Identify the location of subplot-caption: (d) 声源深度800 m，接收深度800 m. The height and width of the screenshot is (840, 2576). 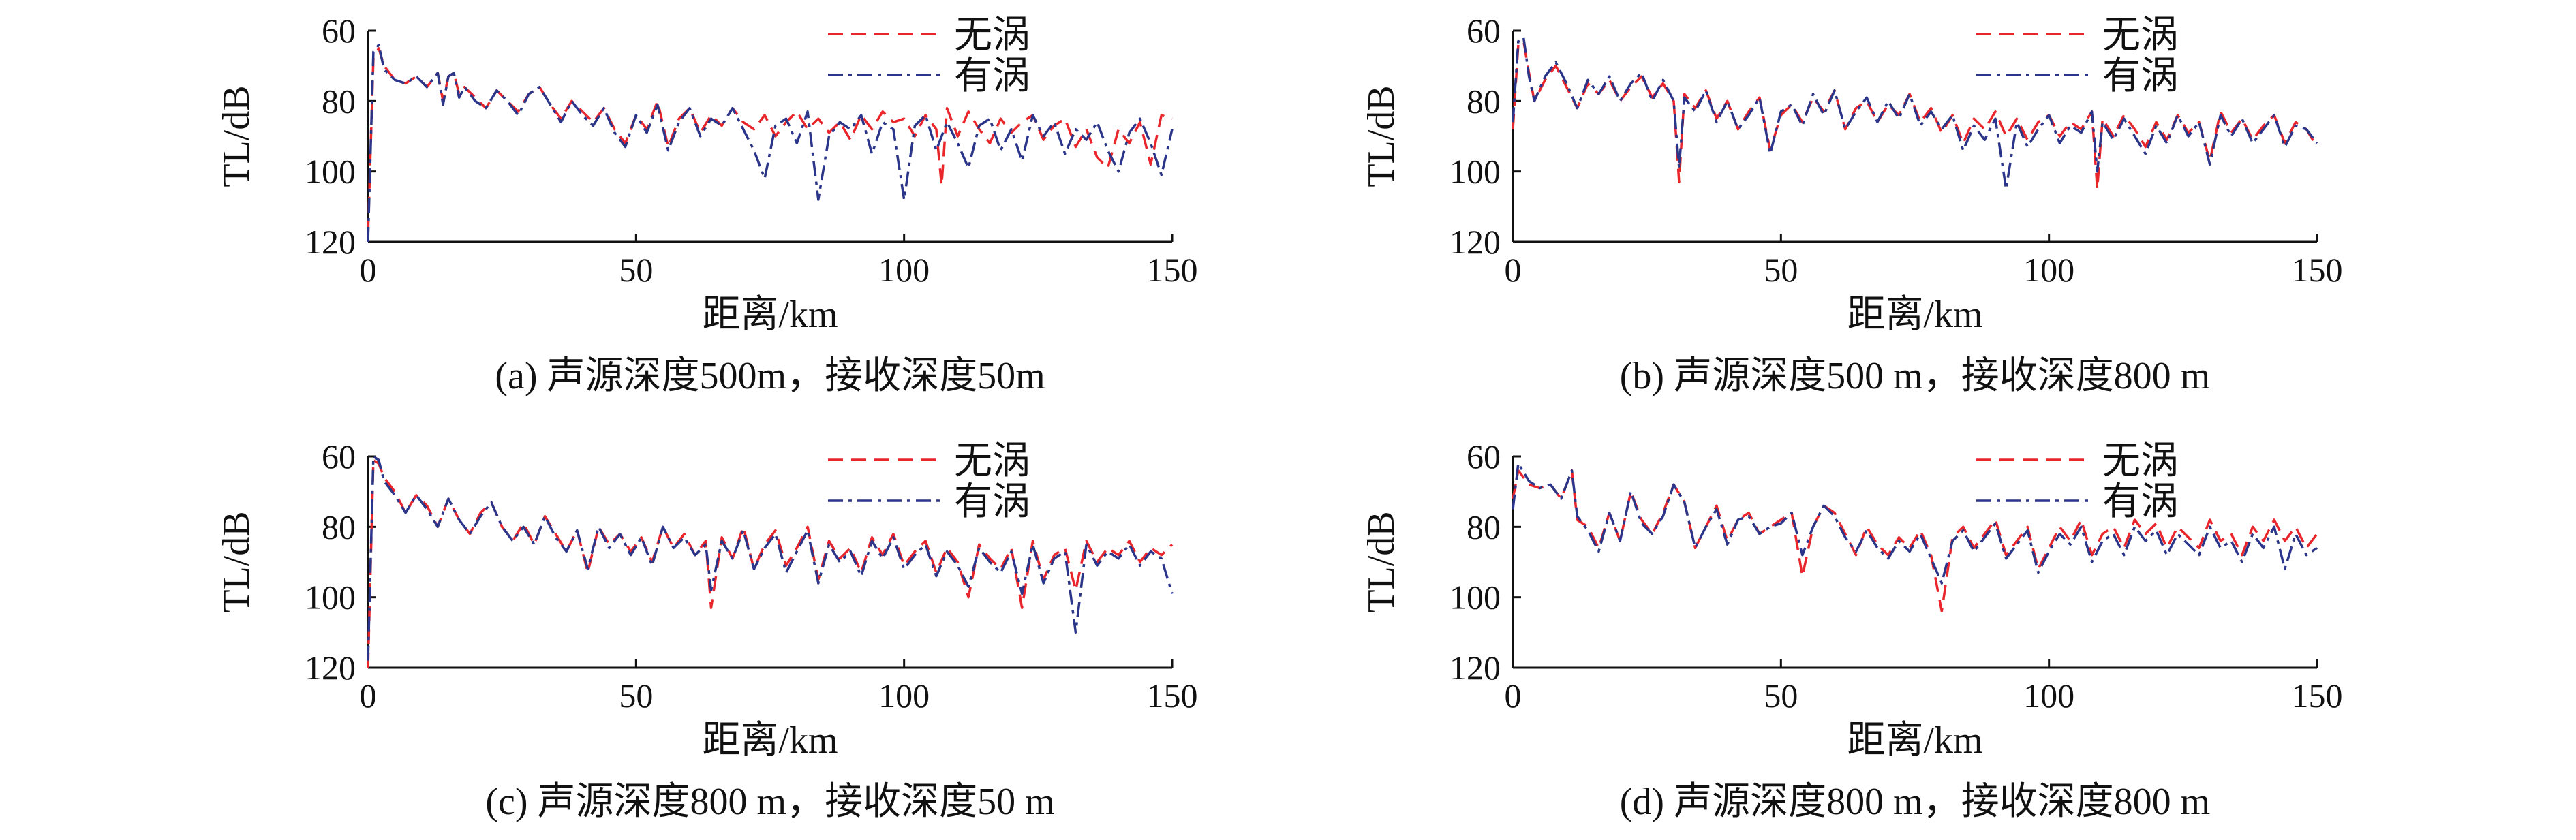
(1915, 802).